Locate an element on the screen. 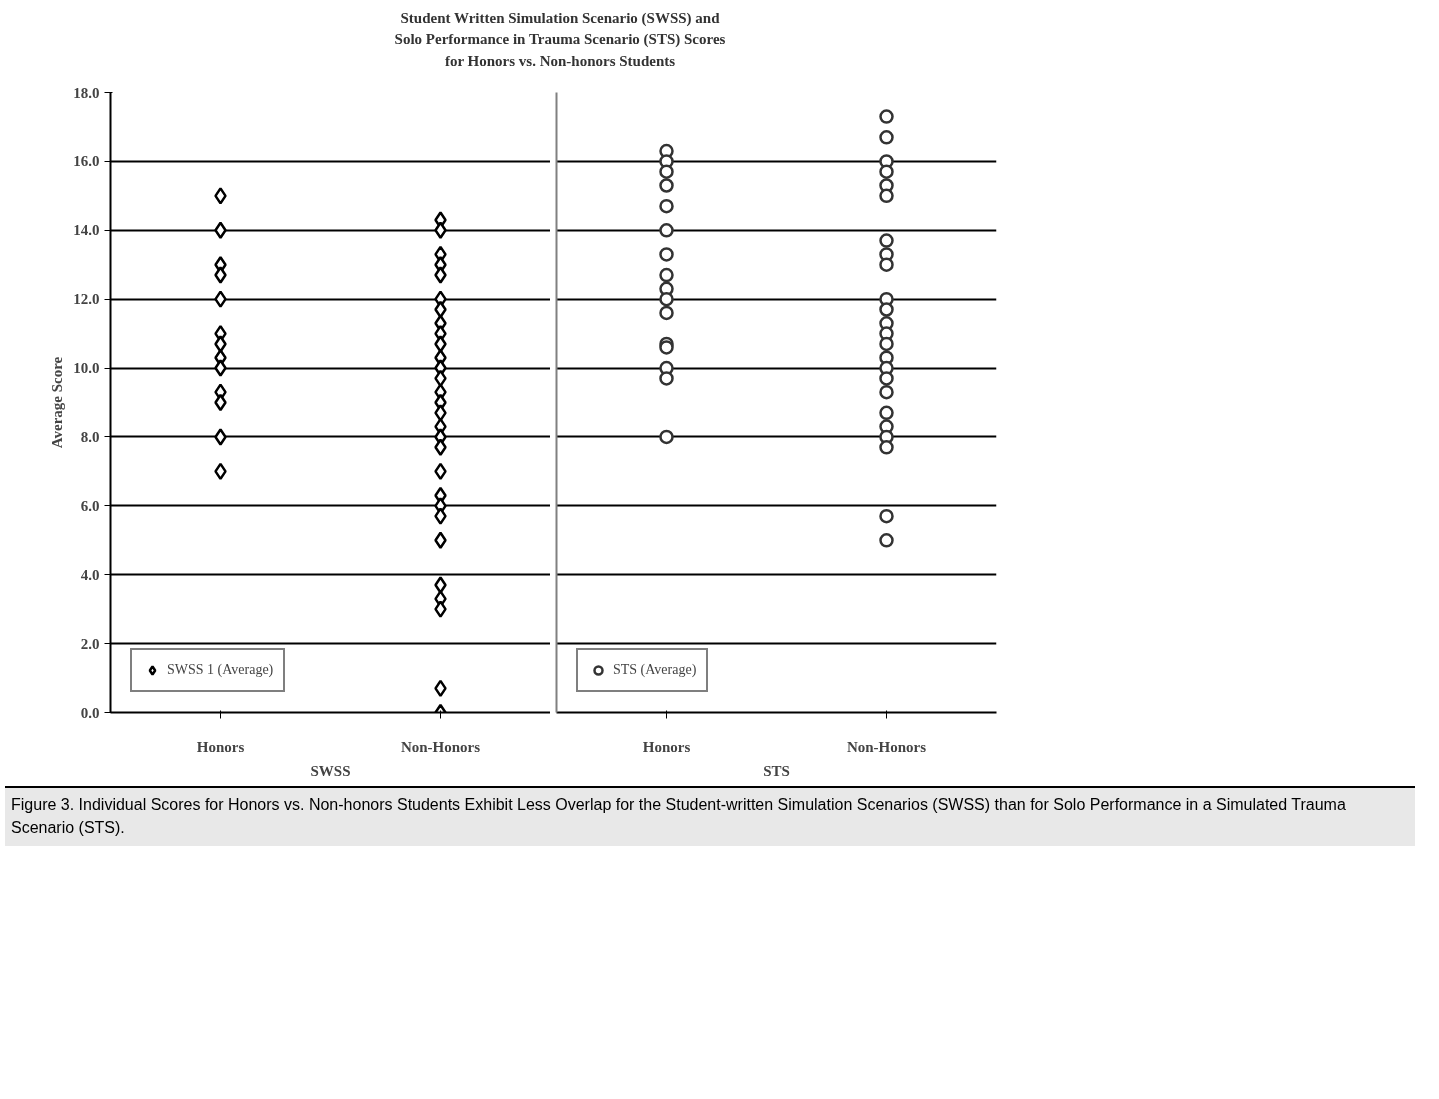  y-axis-title: Average Score is located at coordinates (57, 402).